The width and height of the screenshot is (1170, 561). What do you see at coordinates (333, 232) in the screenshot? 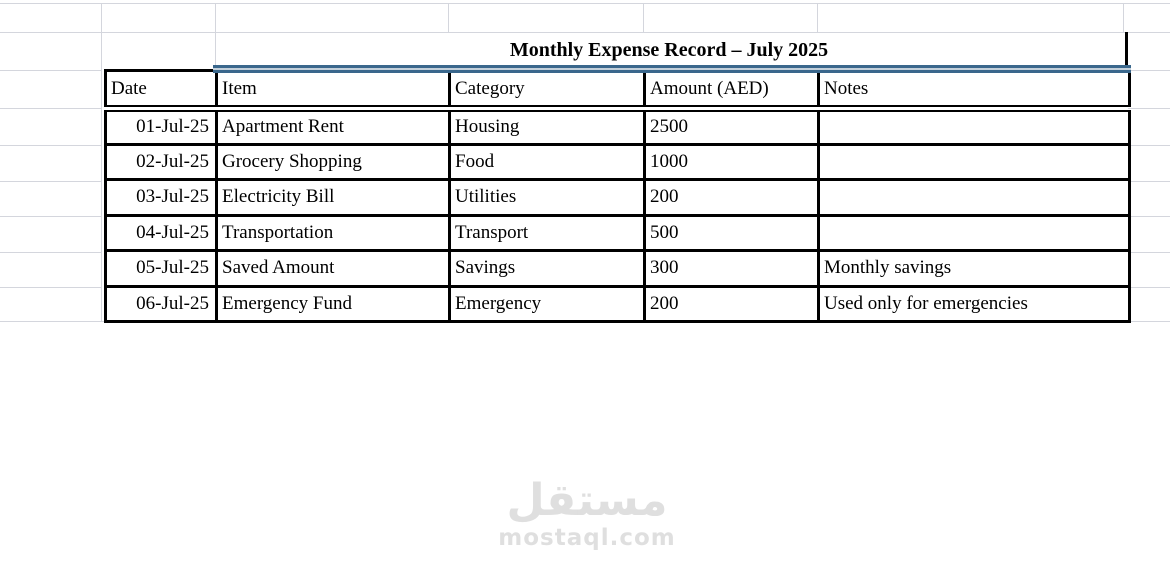
I see `cell-item: Transportation` at bounding box center [333, 232].